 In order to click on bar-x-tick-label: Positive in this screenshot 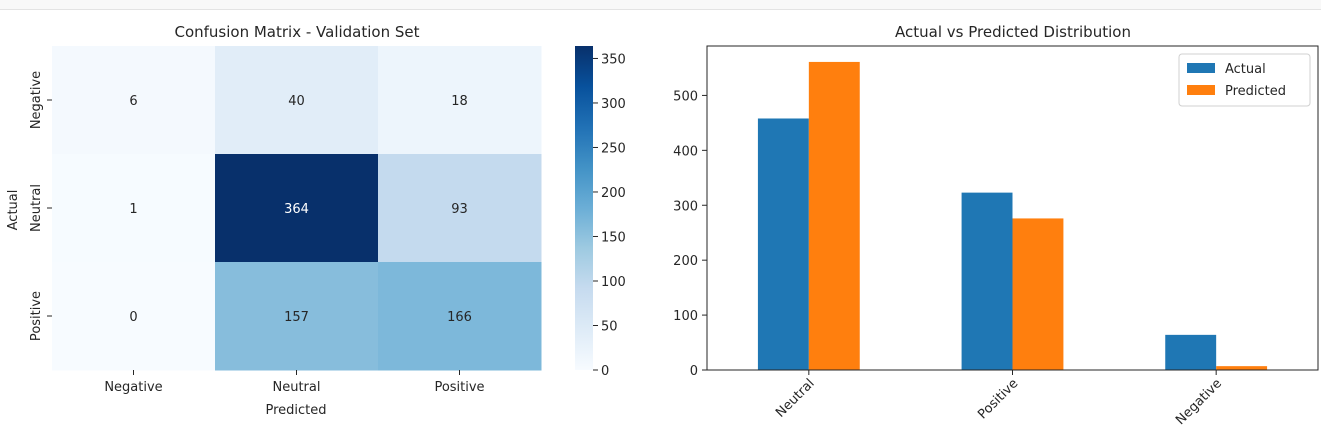, I will do `click(998, 399)`.